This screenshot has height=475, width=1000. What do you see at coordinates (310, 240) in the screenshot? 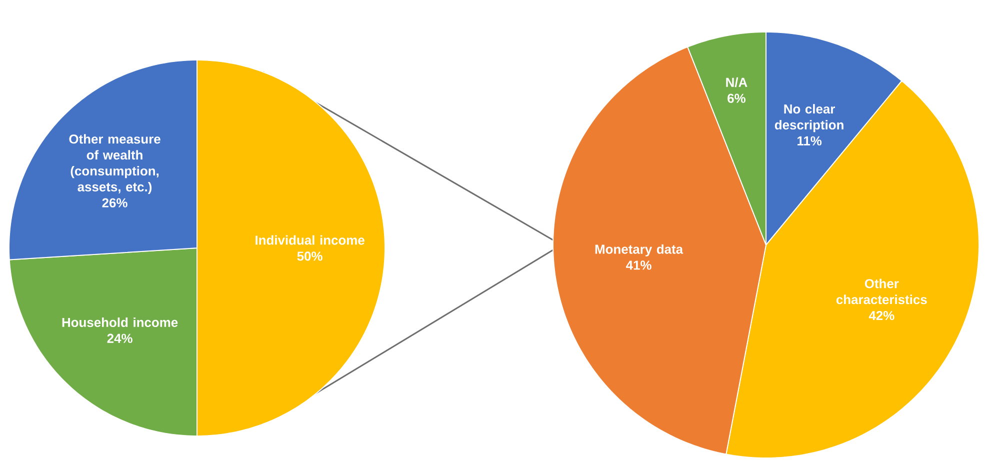
I see `slice-label: Individual income` at bounding box center [310, 240].